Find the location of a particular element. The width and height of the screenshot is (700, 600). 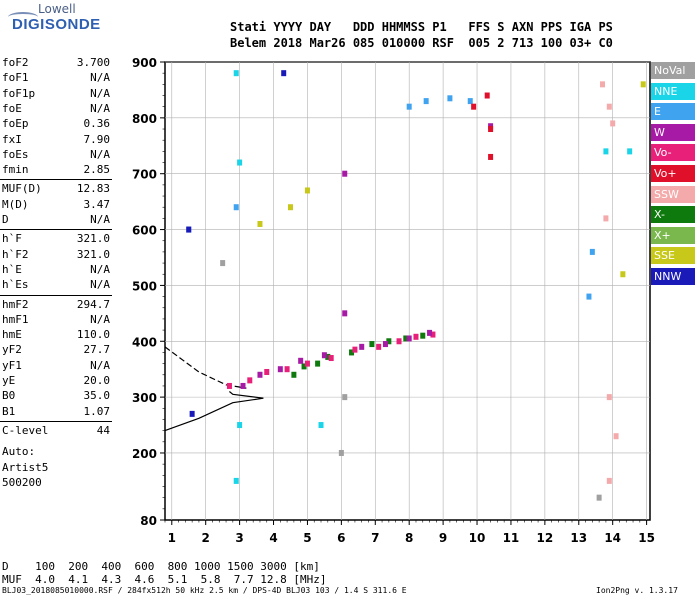

legend-item: SSW is located at coordinates (673, 194).